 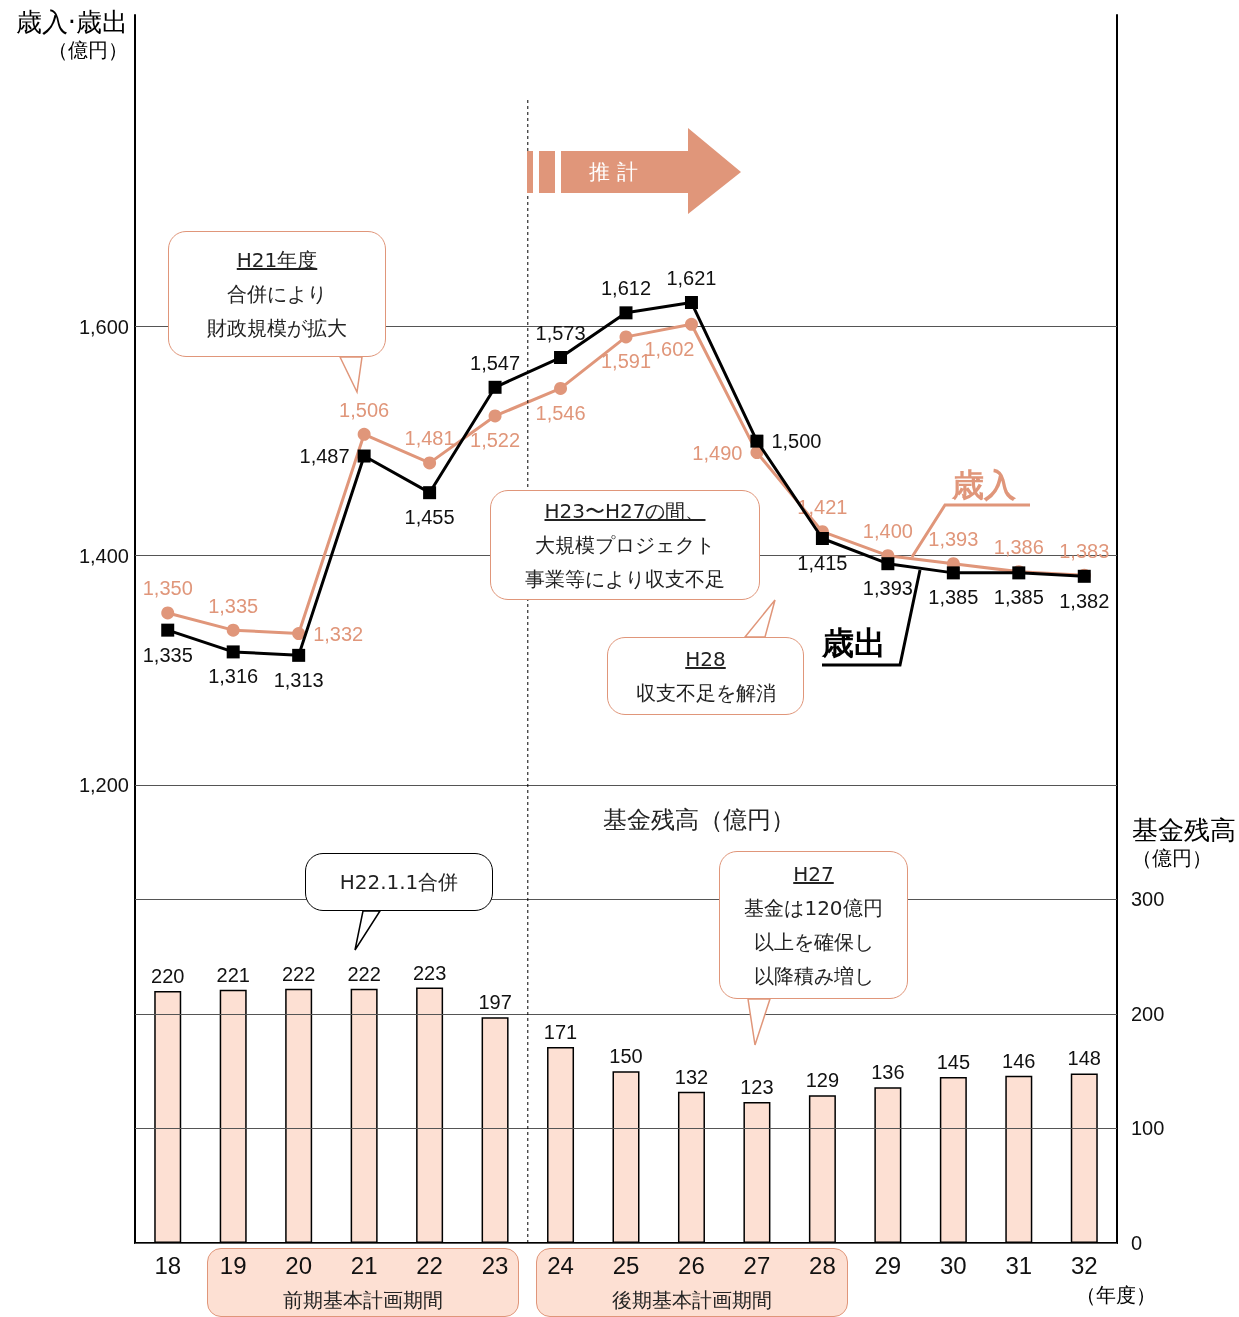 What do you see at coordinates (699, 820) in the screenshot?
I see `annotation: 基金残高（億円）` at bounding box center [699, 820].